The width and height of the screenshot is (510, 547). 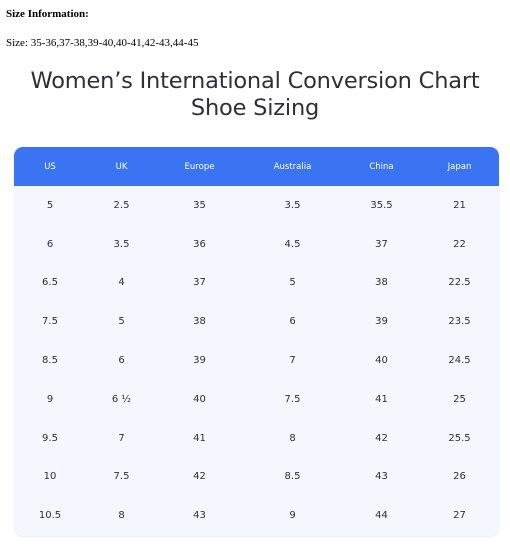 What do you see at coordinates (459, 166) in the screenshot?
I see `column-header-japan: Japan` at bounding box center [459, 166].